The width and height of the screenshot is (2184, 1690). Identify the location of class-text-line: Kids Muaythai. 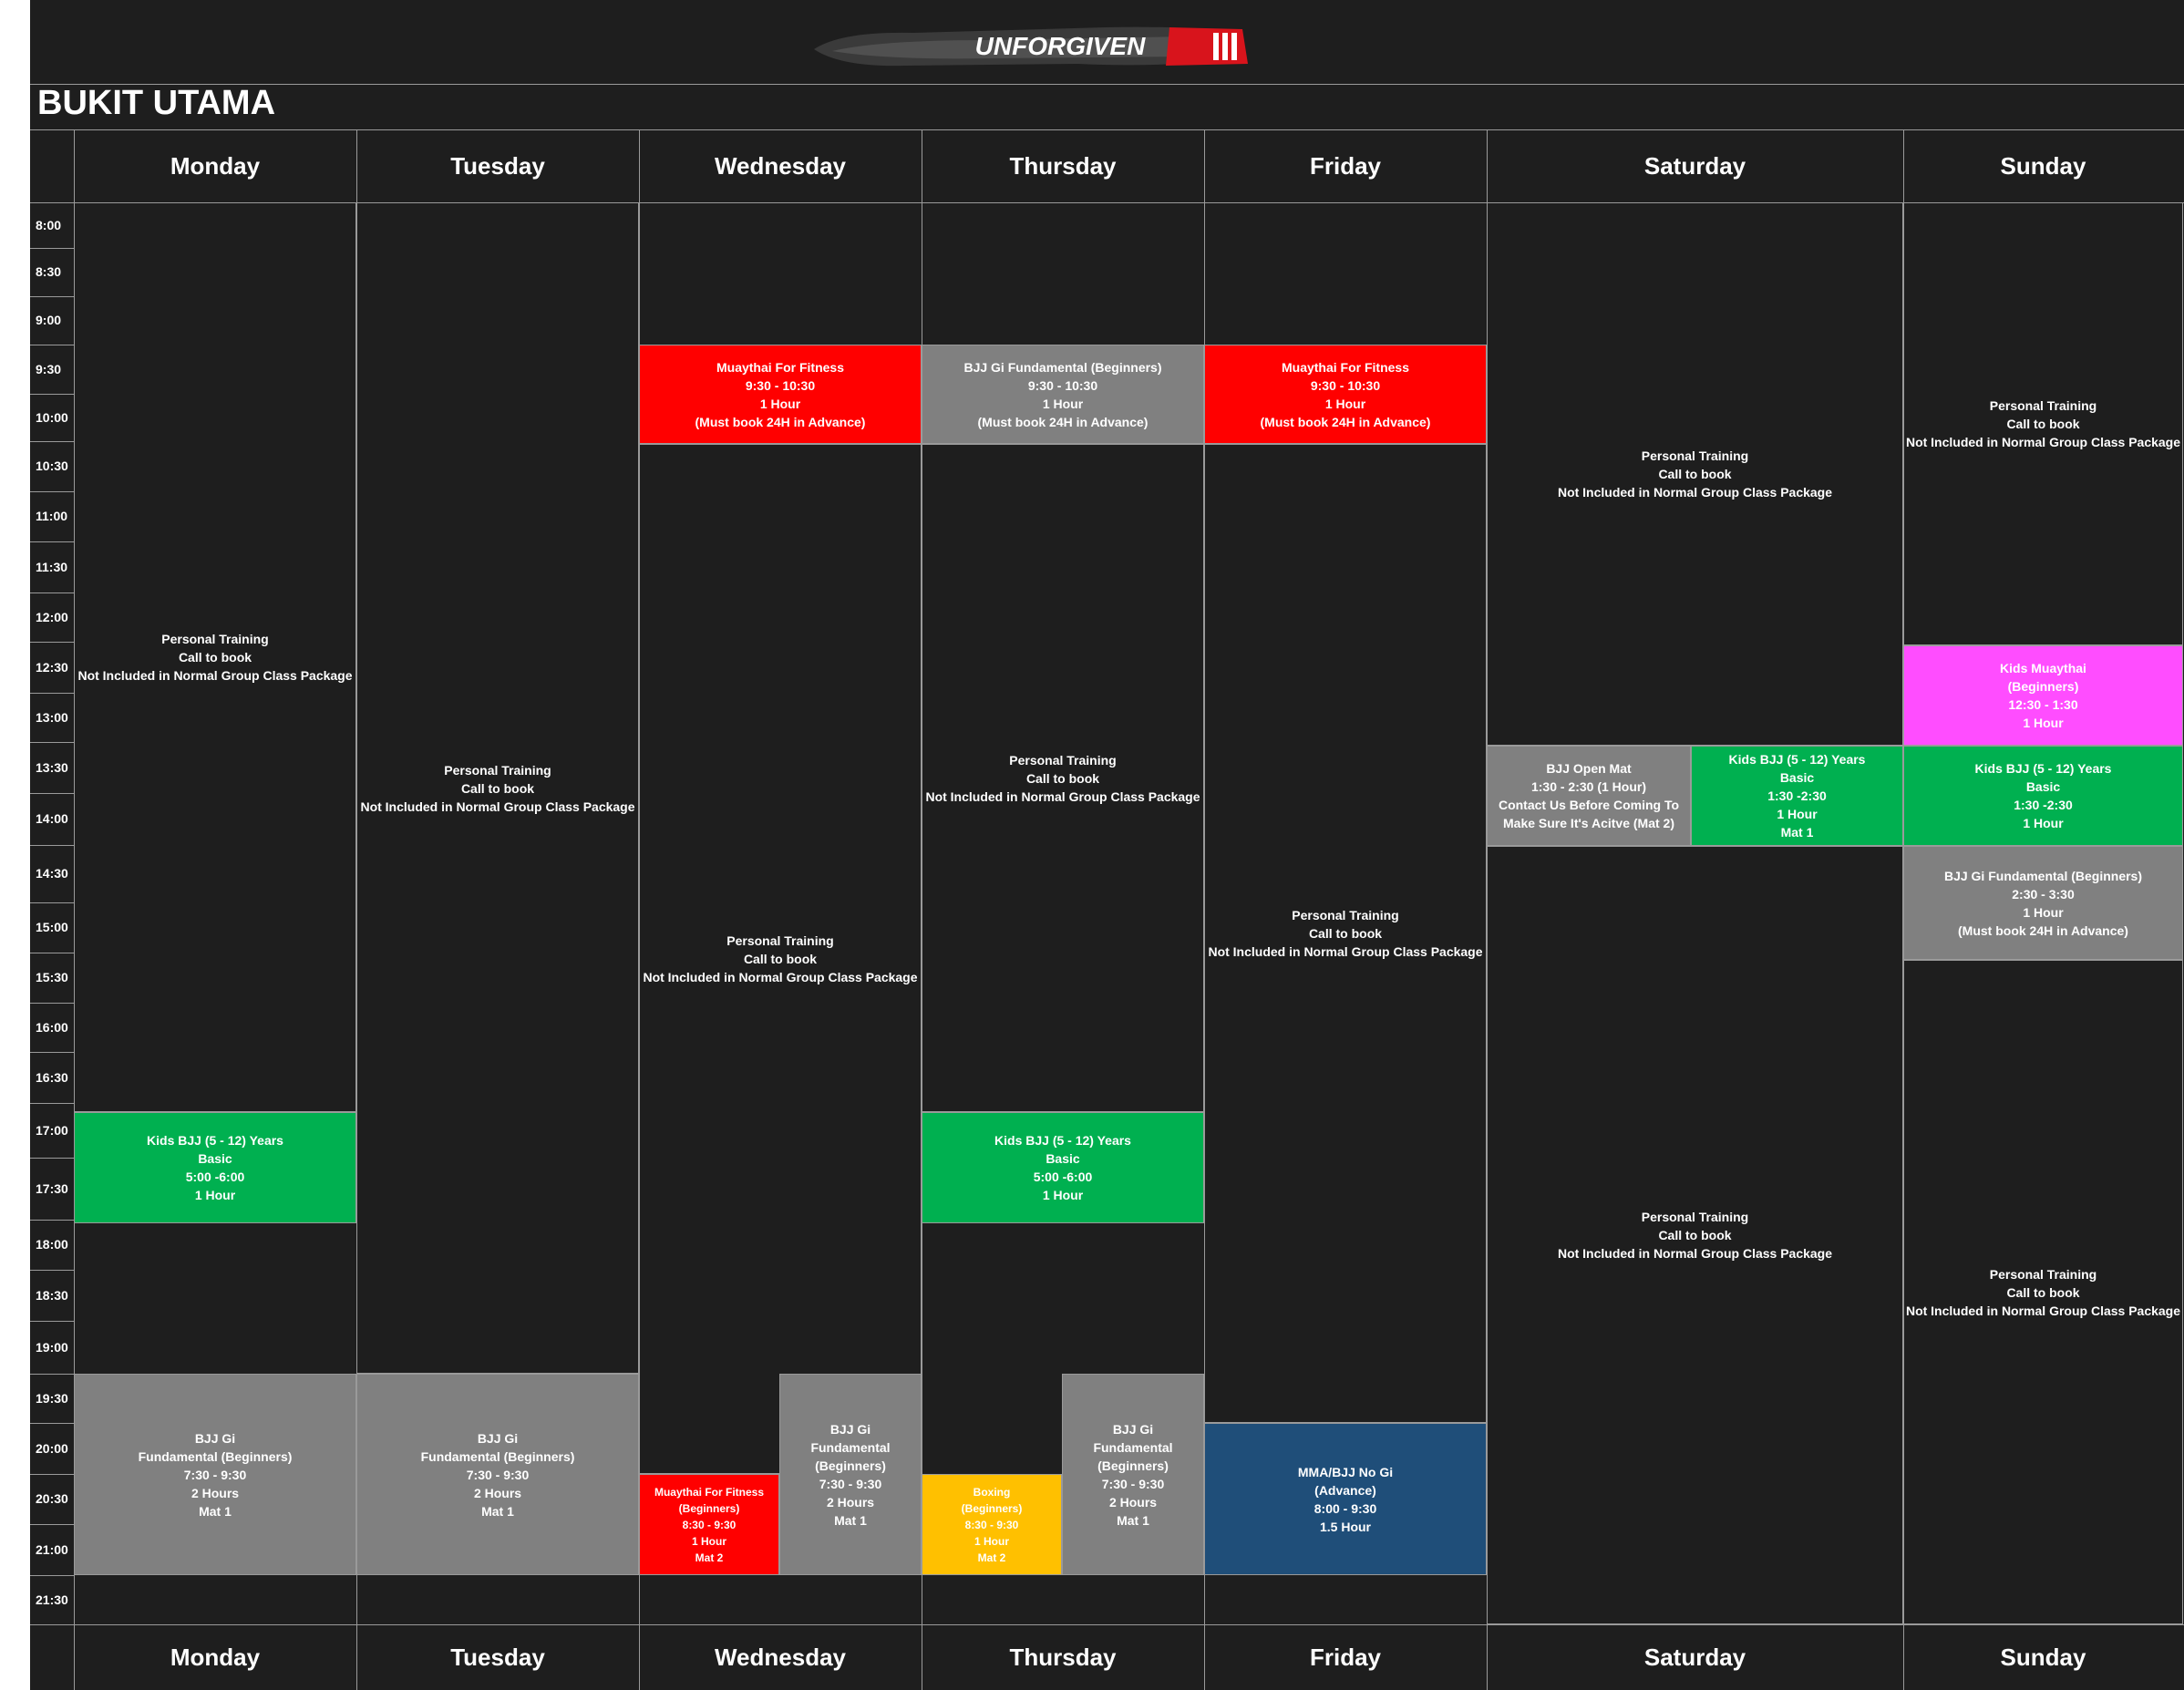
(2043, 668).